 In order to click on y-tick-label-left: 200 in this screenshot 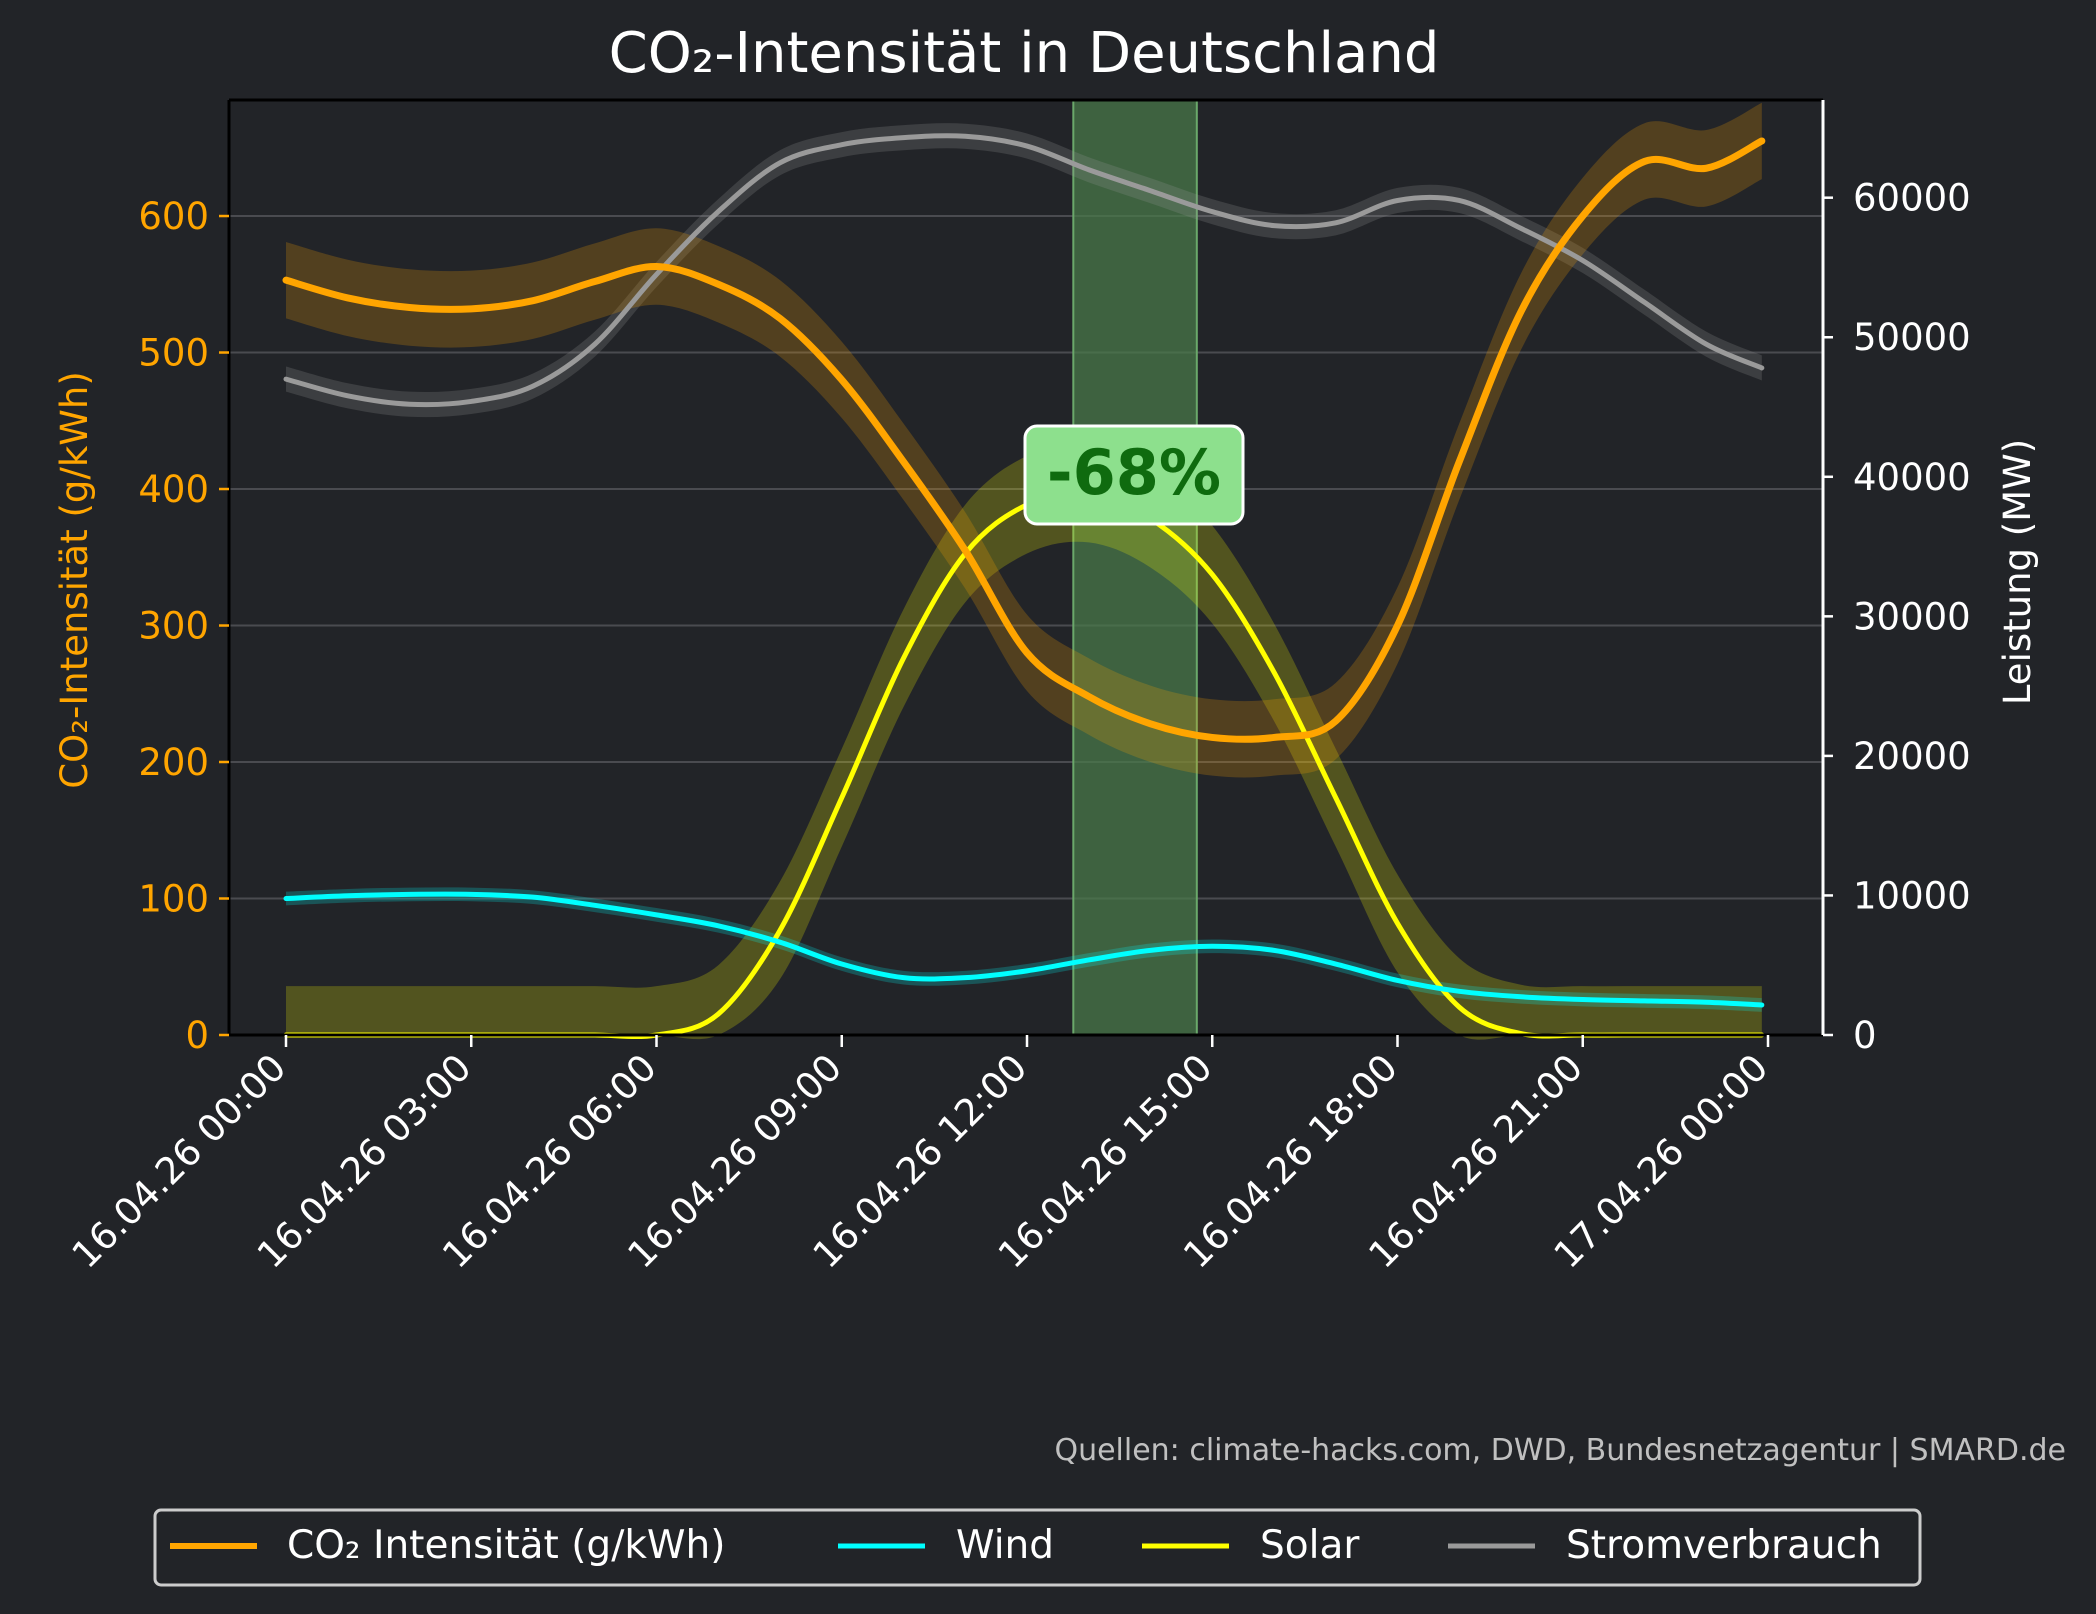, I will do `click(173, 762)`.